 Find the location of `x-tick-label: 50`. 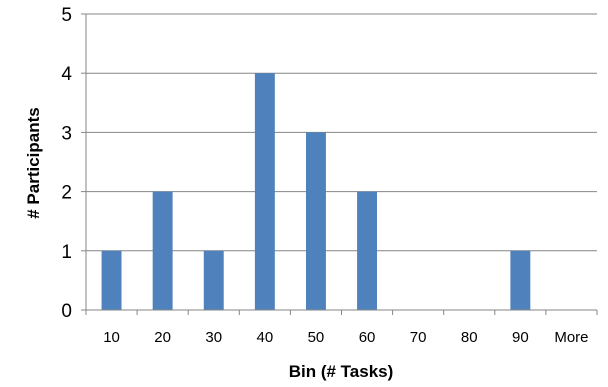

x-tick-label: 50 is located at coordinates (316, 337).